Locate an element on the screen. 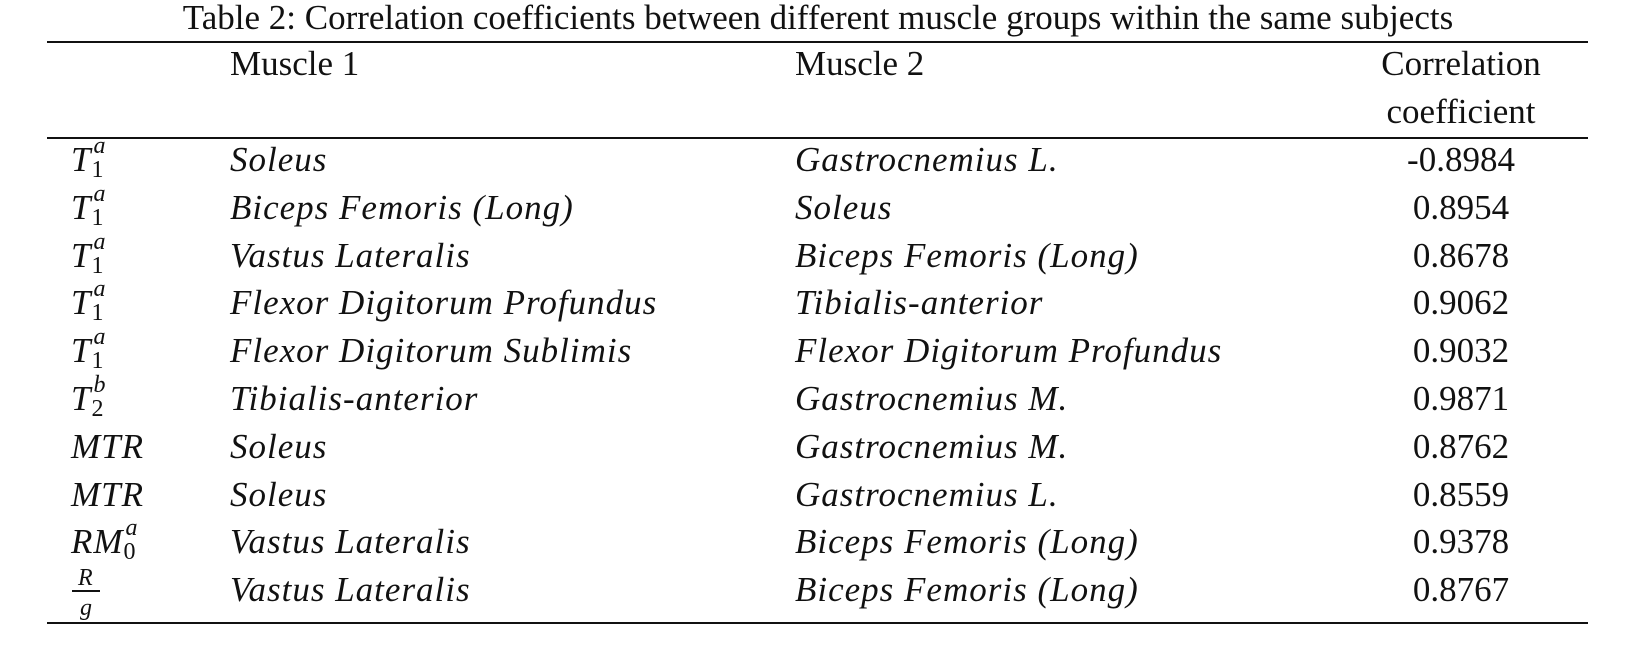 This screenshot has width=1636, height=652. muscle1: Tibialis-anterior is located at coordinates (354, 398).